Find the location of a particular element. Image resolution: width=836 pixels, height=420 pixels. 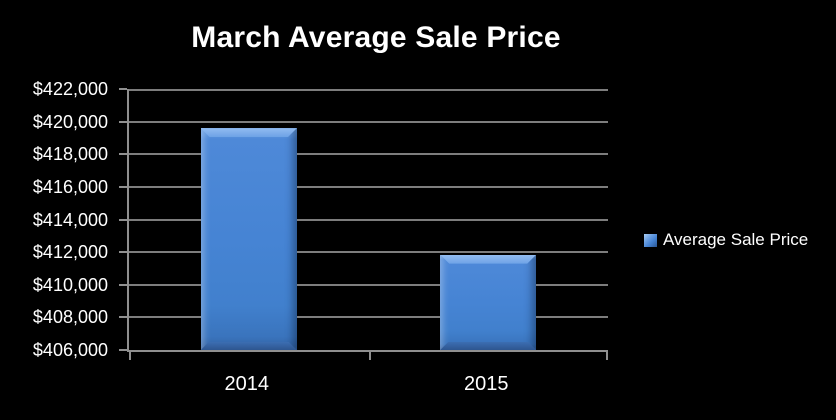

x-axis-label: 2014 is located at coordinates (247, 384).